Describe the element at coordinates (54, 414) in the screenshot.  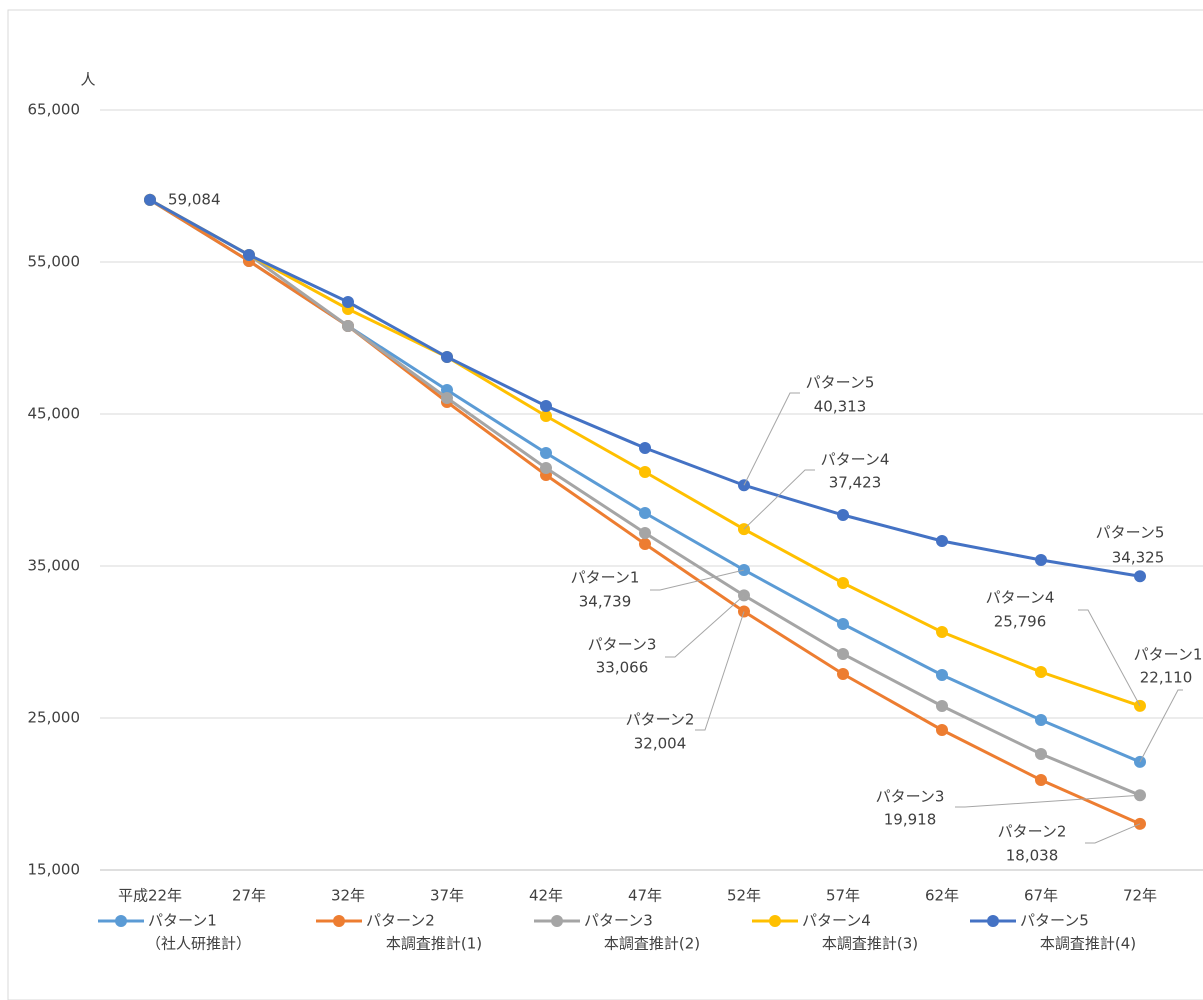
I see `y-tick-label: 45,000` at that location.